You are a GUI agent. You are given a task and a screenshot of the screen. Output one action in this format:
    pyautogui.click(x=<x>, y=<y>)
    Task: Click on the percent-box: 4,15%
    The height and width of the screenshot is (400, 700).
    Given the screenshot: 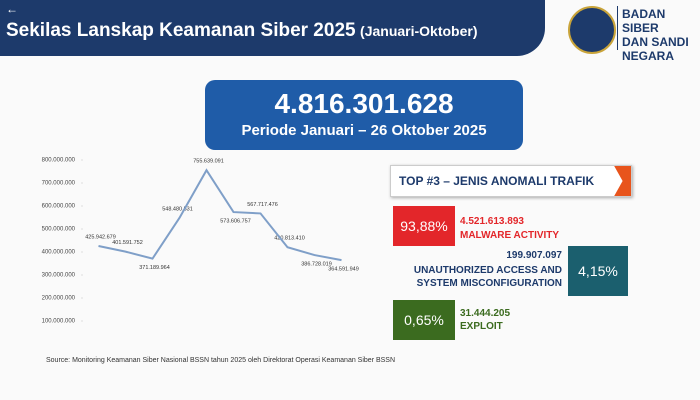 What is the action you would take?
    pyautogui.click(x=598, y=271)
    